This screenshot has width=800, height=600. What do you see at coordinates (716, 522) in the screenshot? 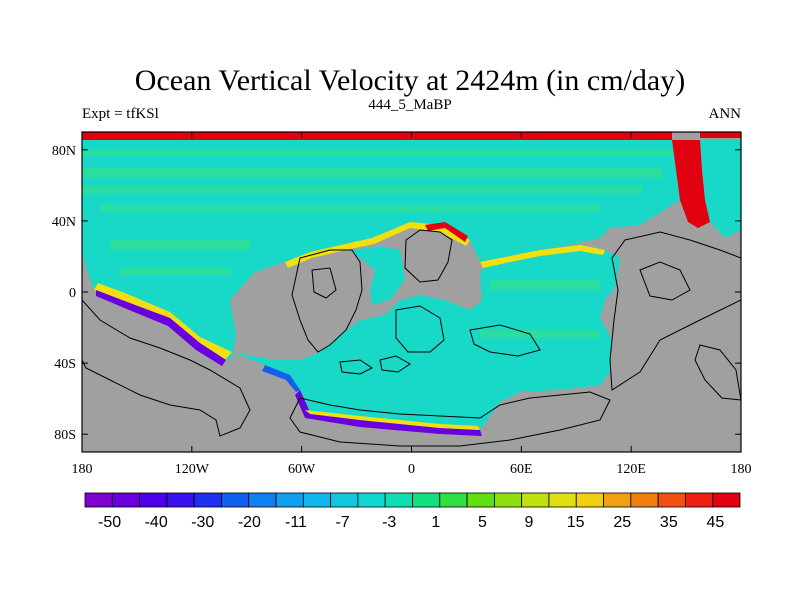
I see `colorbar-label: 45` at bounding box center [716, 522].